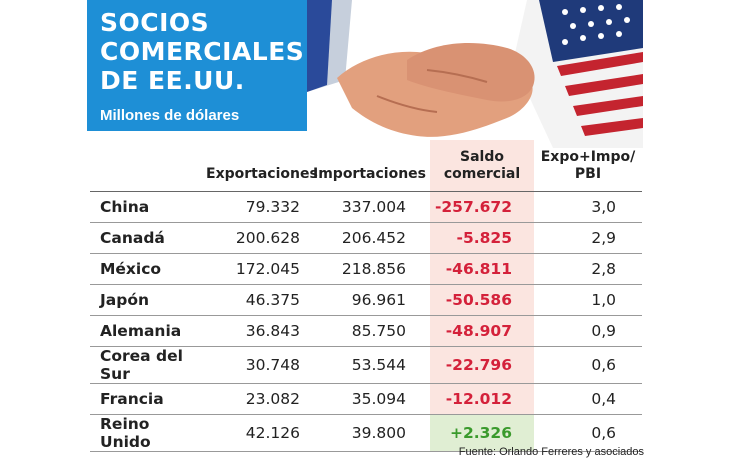  I want to click on exportaciones-cell: 79.332, so click(255, 207).